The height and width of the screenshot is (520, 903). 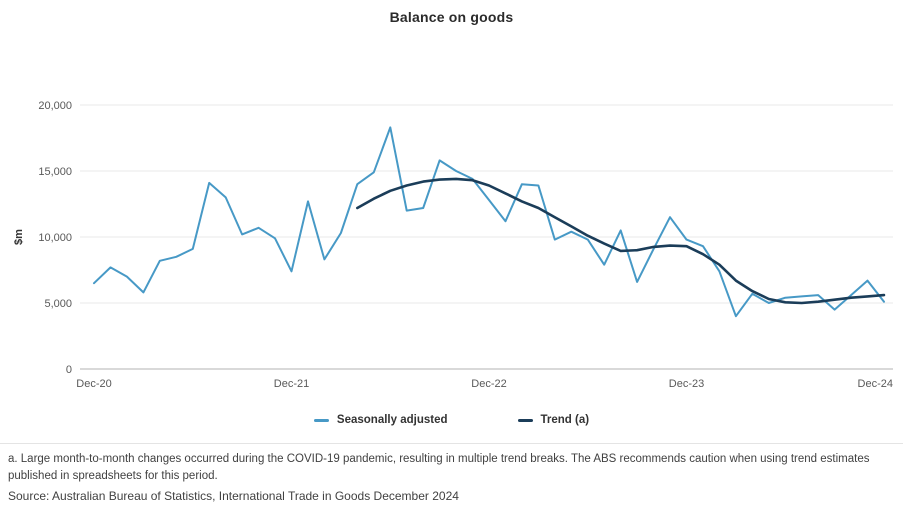 What do you see at coordinates (451, 420) in the screenshot?
I see `chart-legend: Seasonally adjusted Trend (a)` at bounding box center [451, 420].